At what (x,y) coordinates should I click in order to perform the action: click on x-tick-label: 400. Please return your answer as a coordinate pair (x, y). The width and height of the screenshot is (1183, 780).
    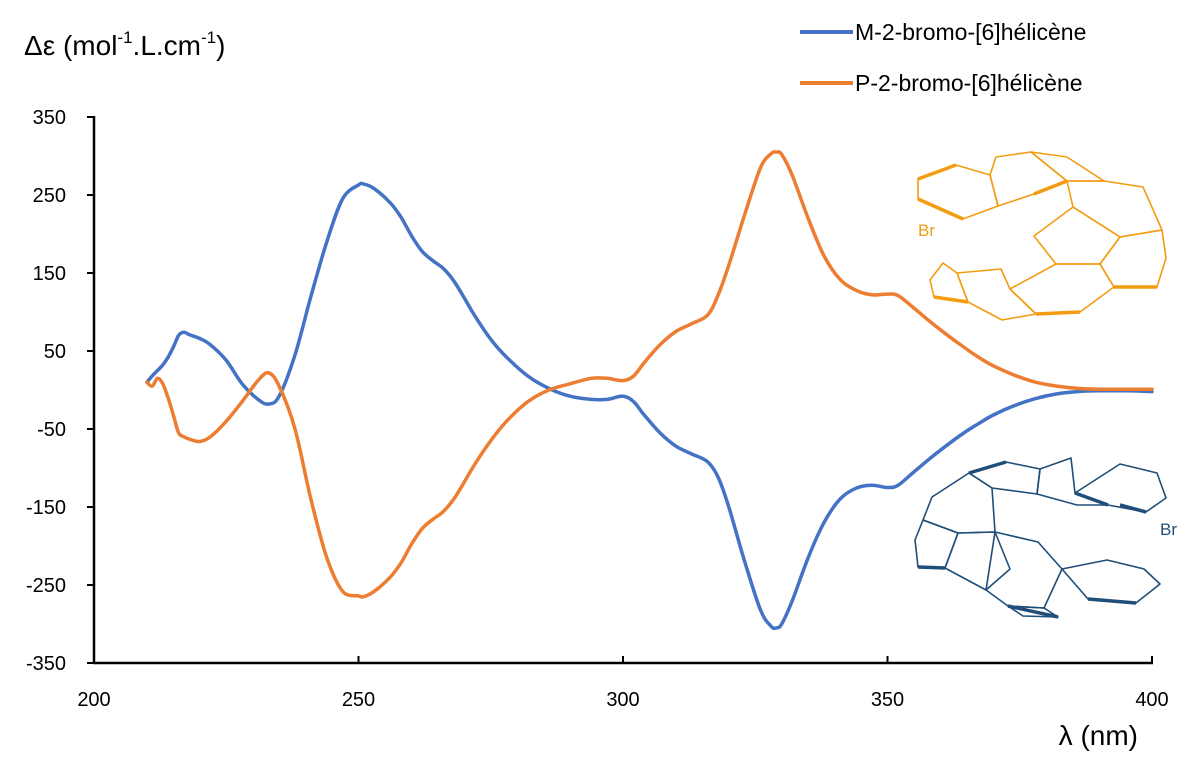
    Looking at the image, I should click on (1151, 700).